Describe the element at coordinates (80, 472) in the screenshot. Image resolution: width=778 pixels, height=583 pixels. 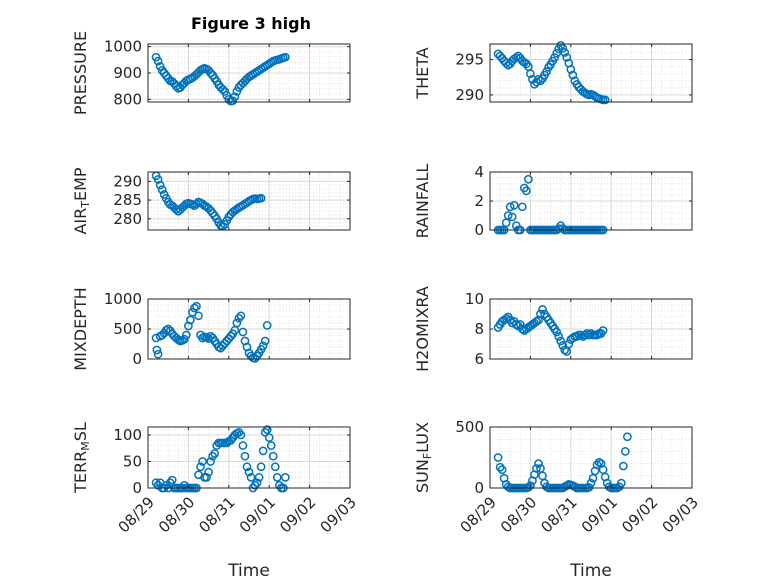
I see `y-label-part: TERR` at that location.